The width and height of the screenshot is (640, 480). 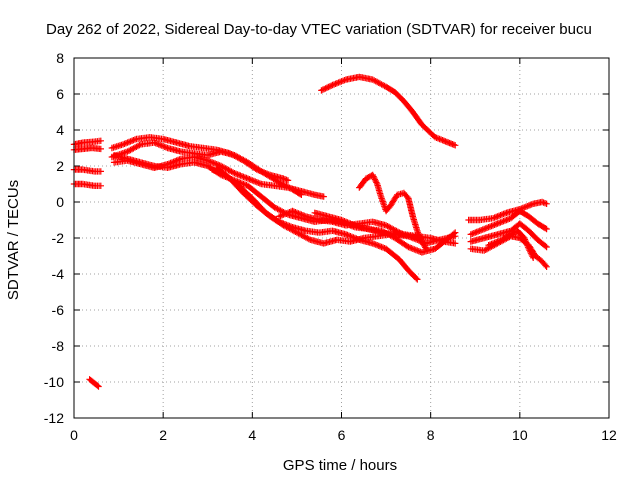 I want to click on series-arc-left-c, so click(x=87, y=170).